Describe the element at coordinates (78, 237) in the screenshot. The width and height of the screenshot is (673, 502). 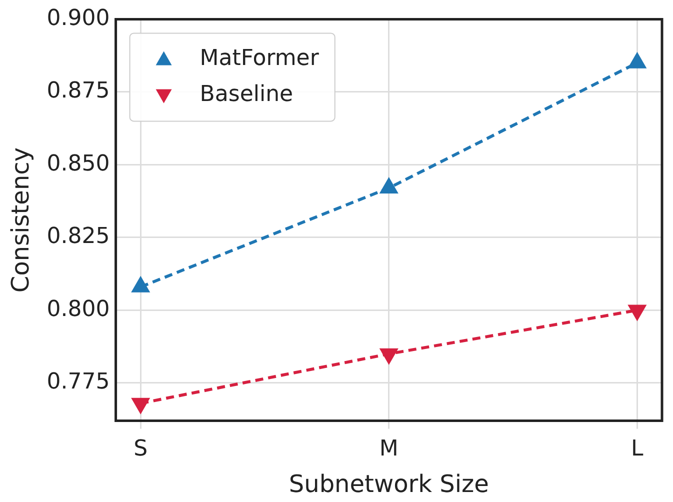
I see `y-tick-label: 0.825` at that location.